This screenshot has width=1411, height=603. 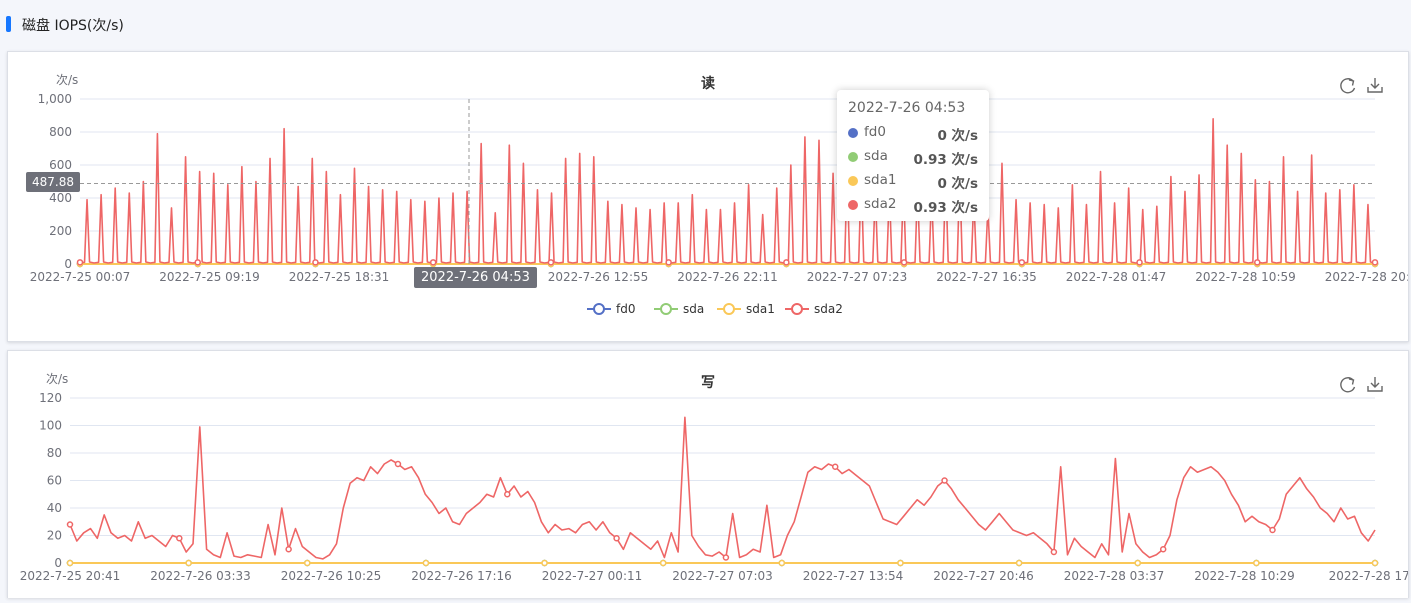 I want to click on x-tick-label: 2022-7-27 00:11, so click(x=592, y=576).